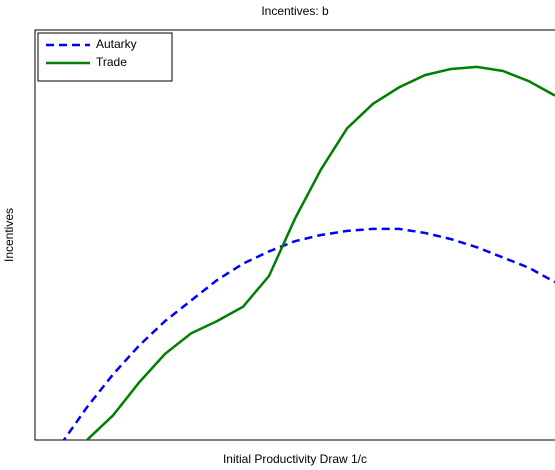 This screenshot has height=470, width=555. Describe the element at coordinates (295, 459) in the screenshot. I see `x-axis-label: Initial Productivity Draw 1/c` at that location.